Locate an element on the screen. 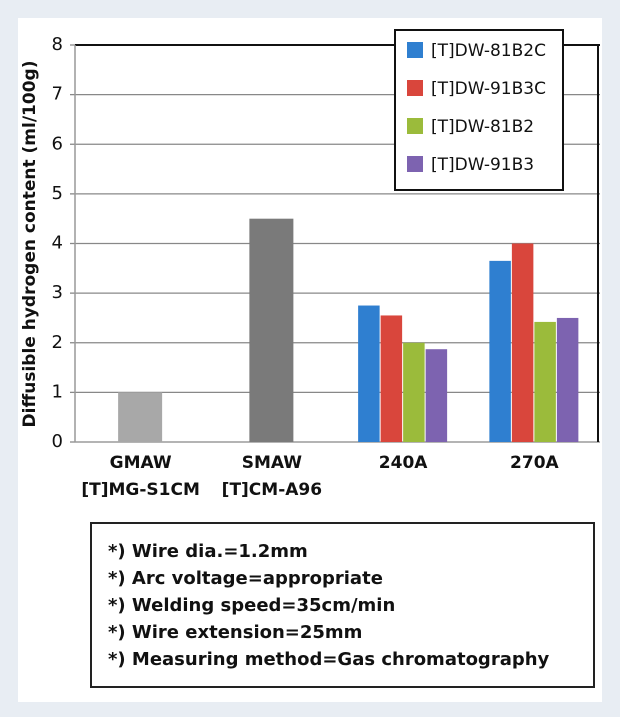 The height and width of the screenshot is (717, 620). x-tick-label: 270A is located at coordinates (534, 463).